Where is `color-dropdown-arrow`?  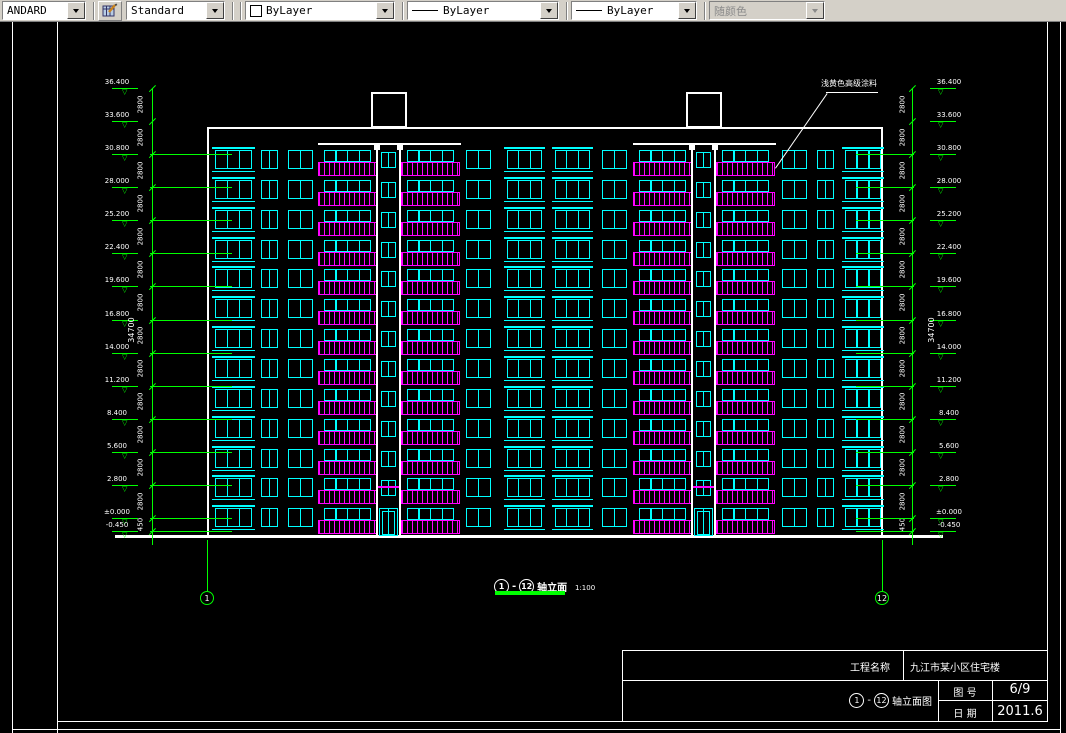
color-dropdown-arrow is located at coordinates (385, 10).